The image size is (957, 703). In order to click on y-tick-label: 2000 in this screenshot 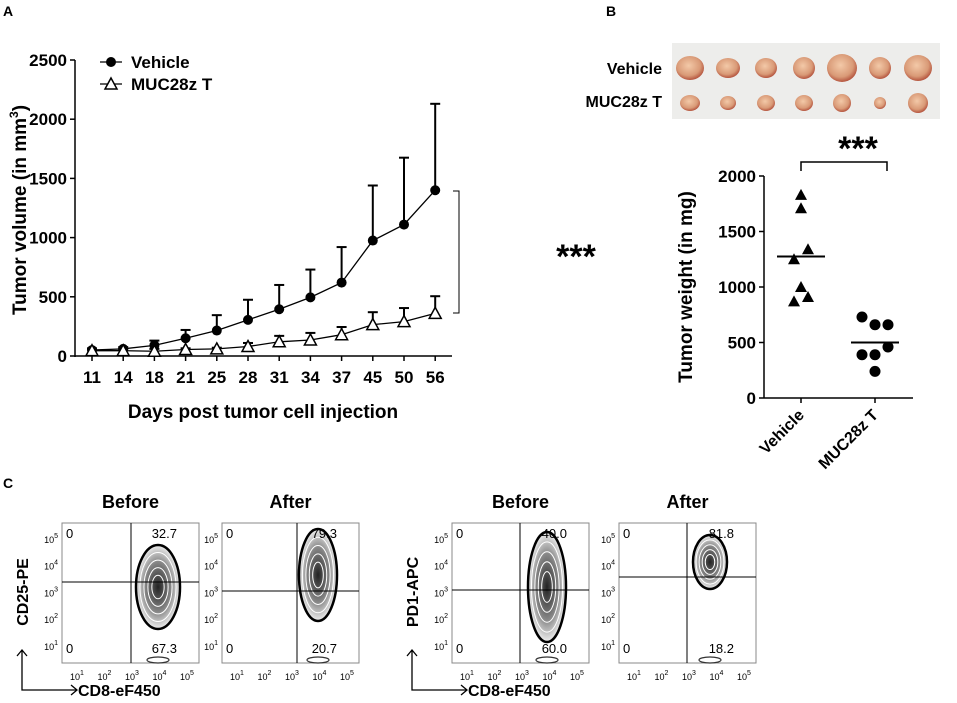, I will do `click(48, 119)`.